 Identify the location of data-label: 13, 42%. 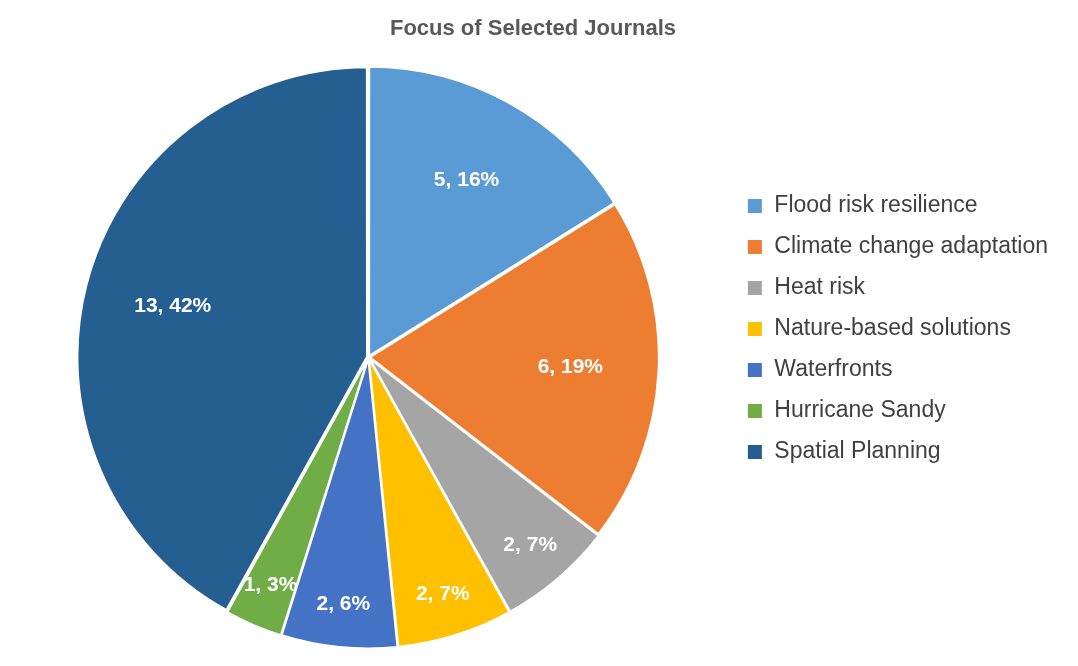
(173, 305).